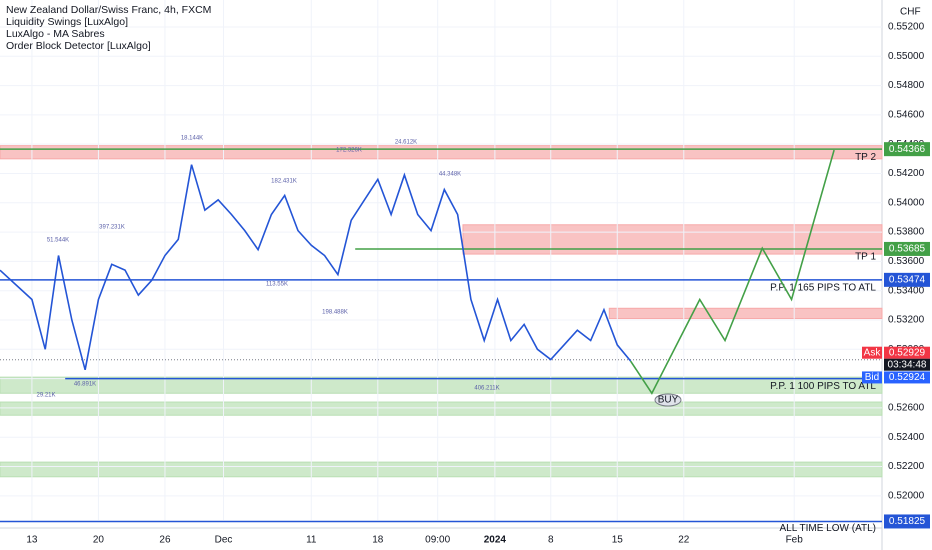 Image resolution: width=932 pixels, height=550 pixels. What do you see at coordinates (551, 540) in the screenshot?
I see `x-tick-label: 8` at bounding box center [551, 540].